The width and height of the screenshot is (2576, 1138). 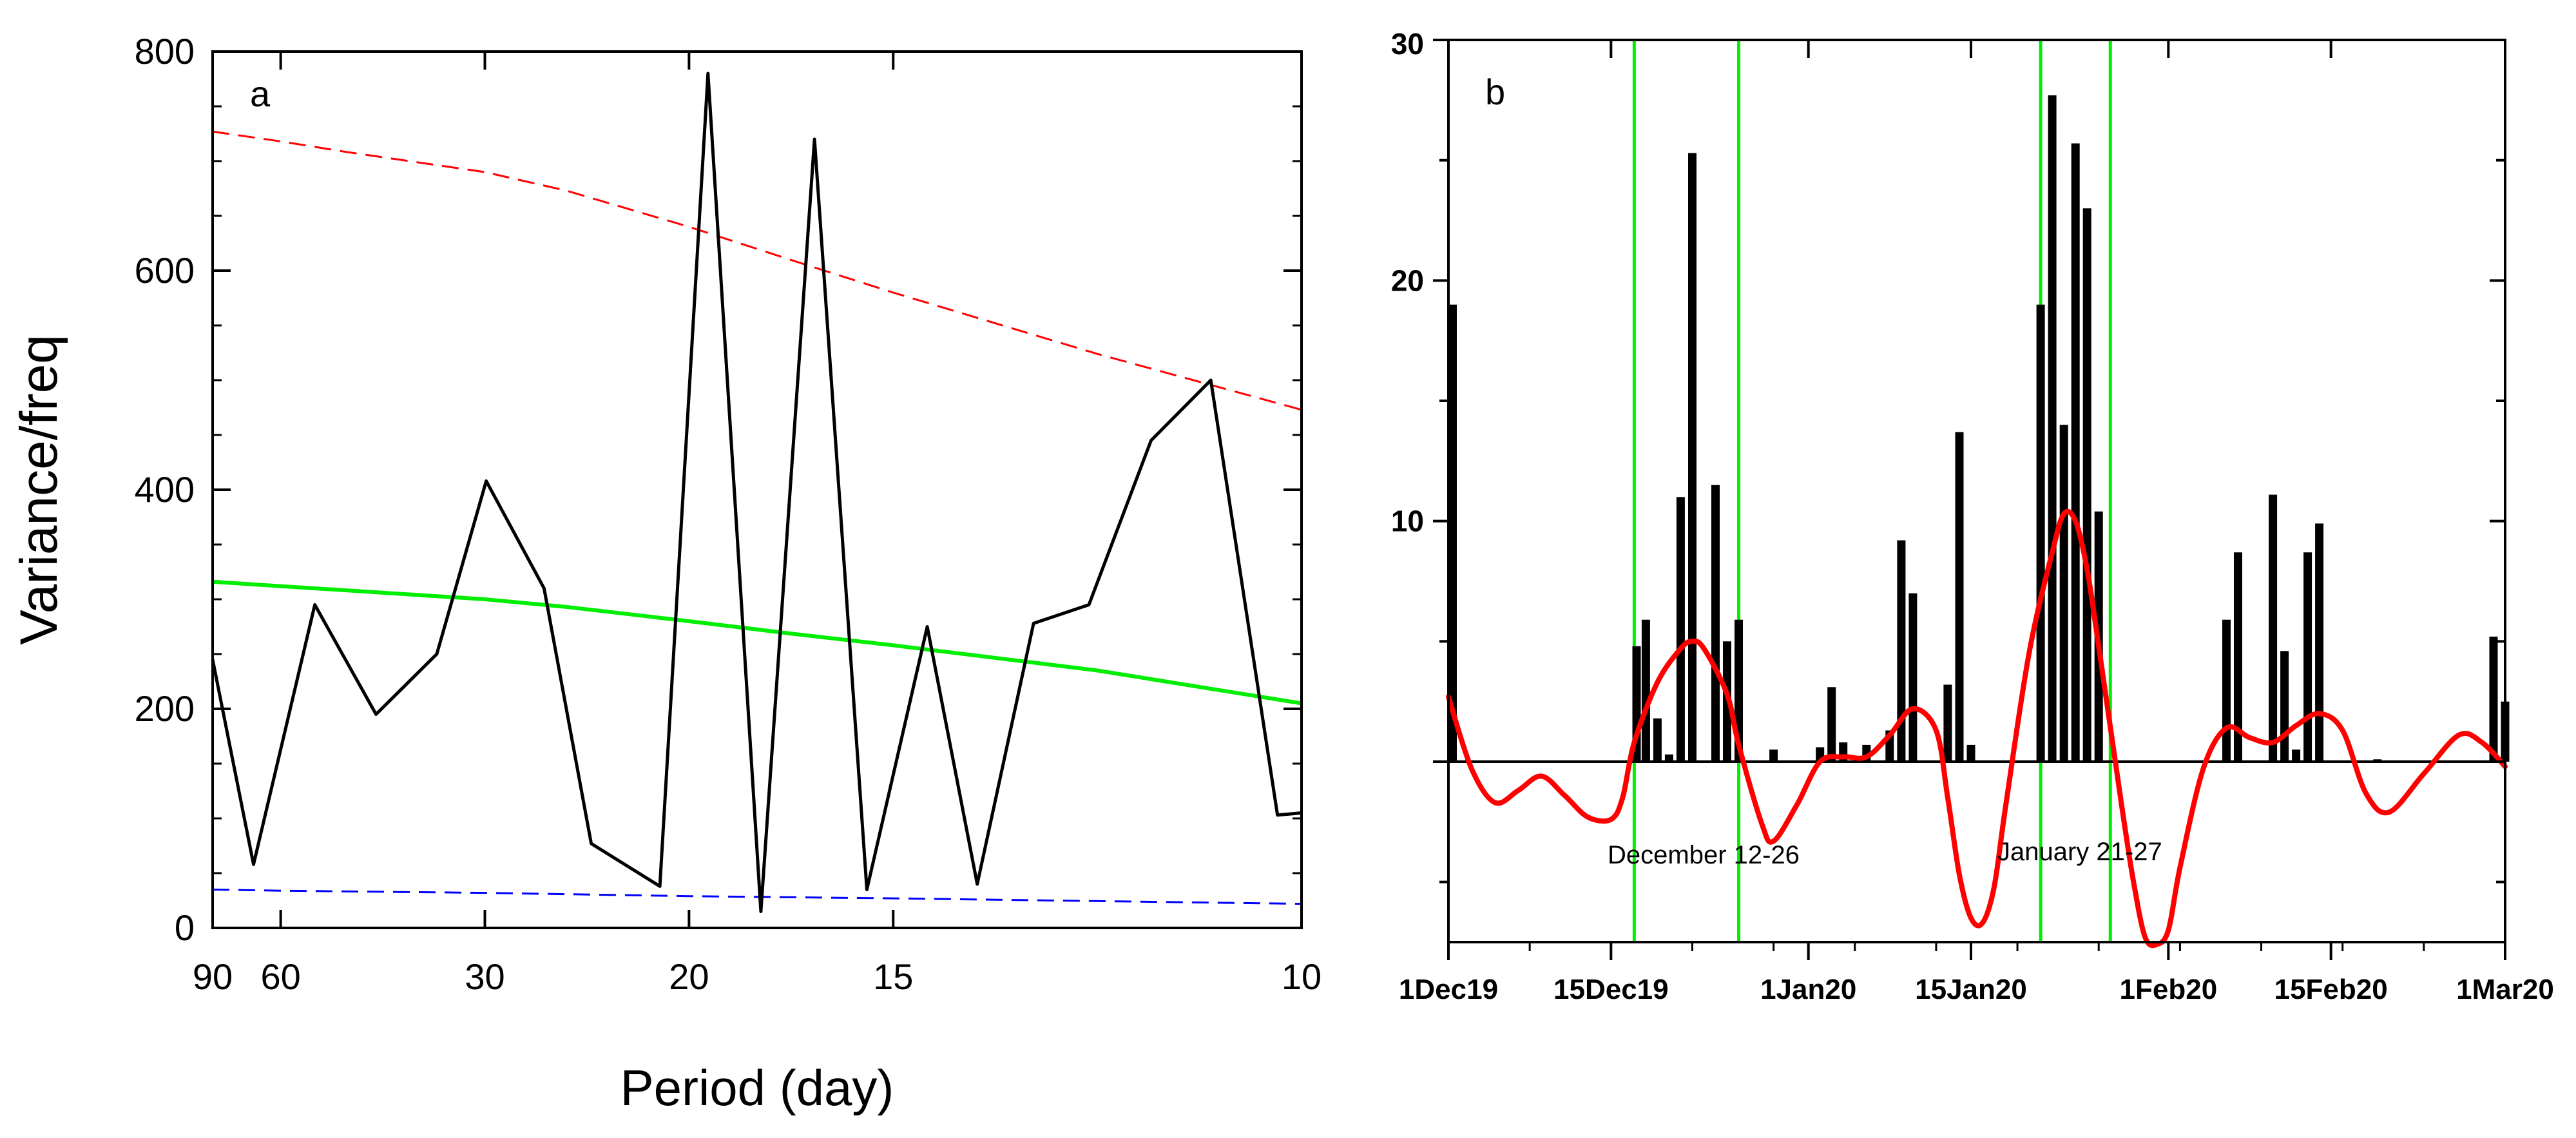 I want to click on annotation-january: January 21-27, so click(x=2079, y=852).